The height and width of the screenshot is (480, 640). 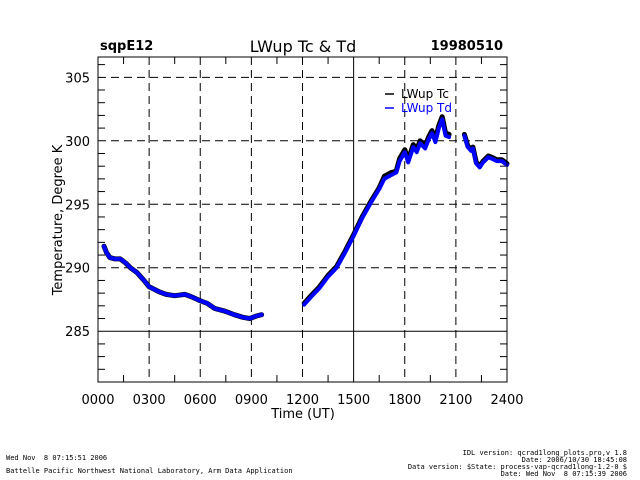 What do you see at coordinates (467, 46) in the screenshot?
I see `date-label: 19980510` at bounding box center [467, 46].